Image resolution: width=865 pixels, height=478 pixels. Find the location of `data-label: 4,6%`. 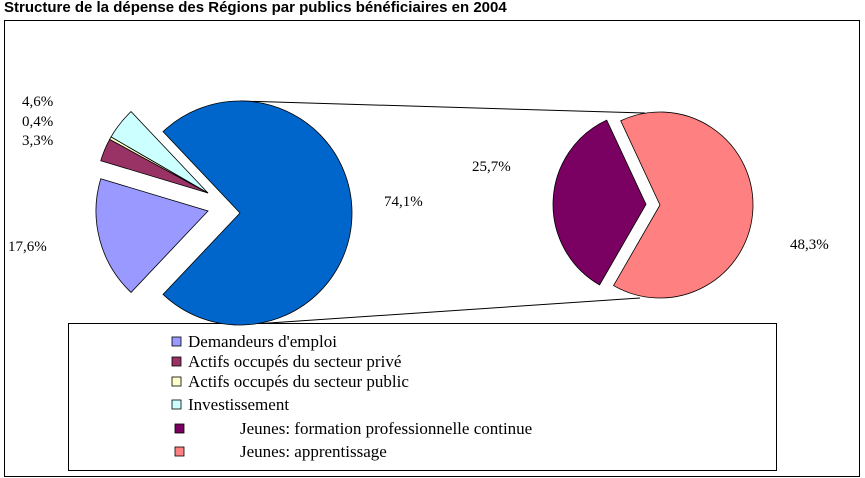

data-label: 4,6% is located at coordinates (37, 102).